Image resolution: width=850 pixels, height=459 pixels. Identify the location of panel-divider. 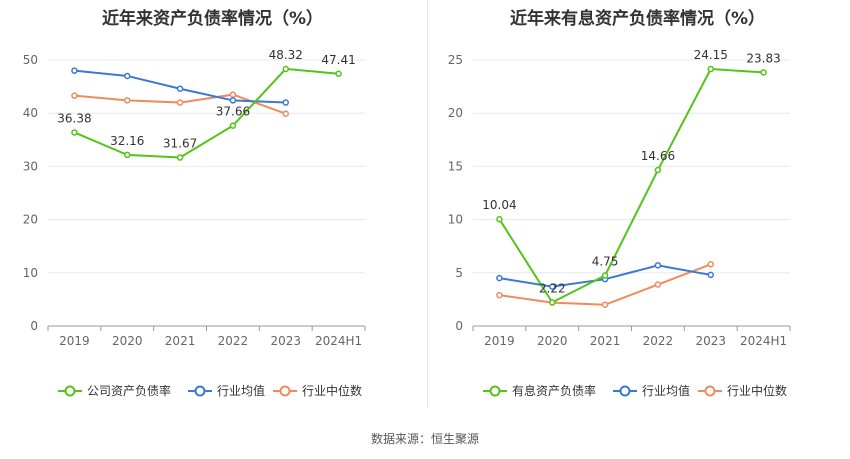
(427, 204).